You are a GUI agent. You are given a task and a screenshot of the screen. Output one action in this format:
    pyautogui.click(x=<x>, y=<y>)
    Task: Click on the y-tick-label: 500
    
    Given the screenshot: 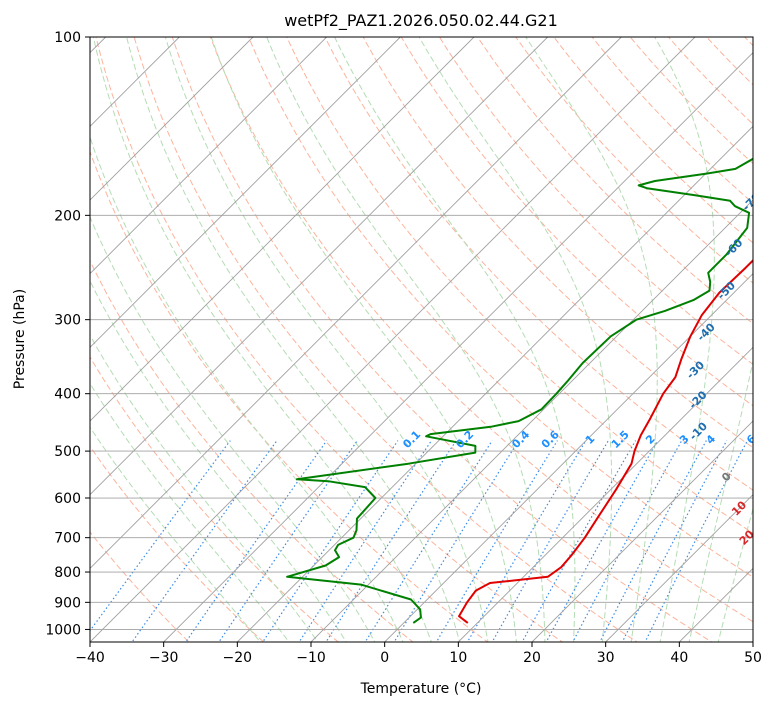 What is the action you would take?
    pyautogui.click(x=67, y=452)
    